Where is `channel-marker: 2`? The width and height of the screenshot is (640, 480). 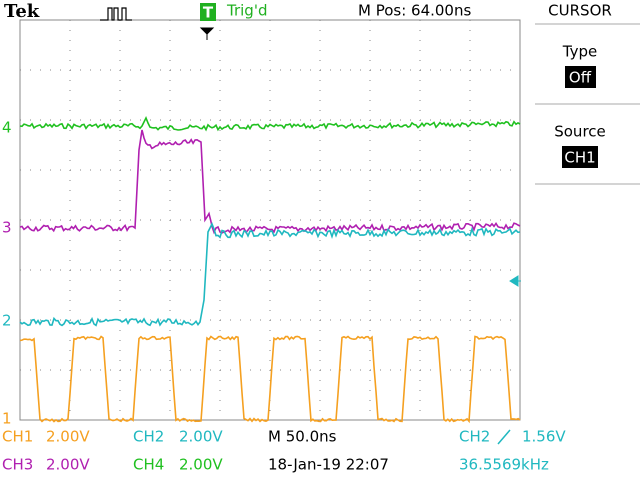 channel-marker: 2 is located at coordinates (7, 321).